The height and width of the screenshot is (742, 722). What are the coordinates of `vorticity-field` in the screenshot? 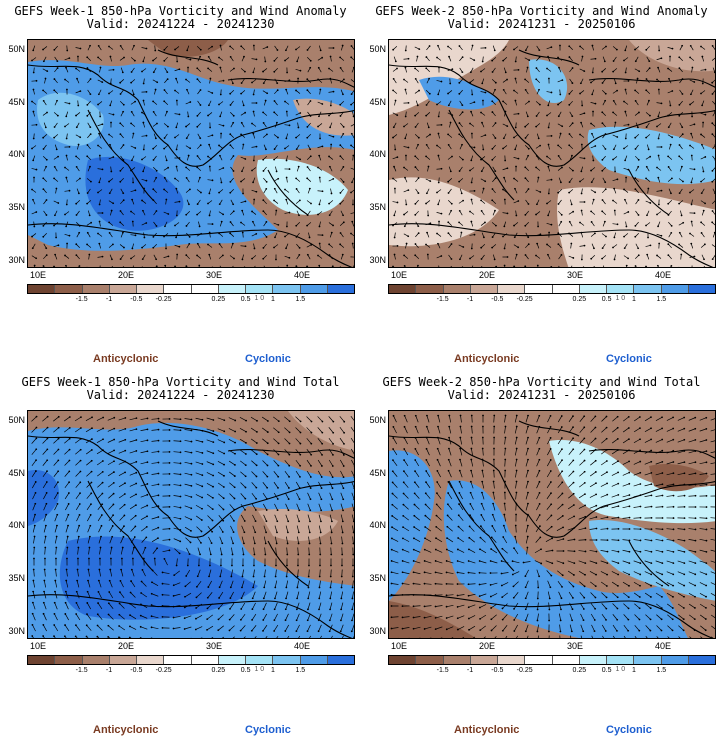 It's located at (552, 153).